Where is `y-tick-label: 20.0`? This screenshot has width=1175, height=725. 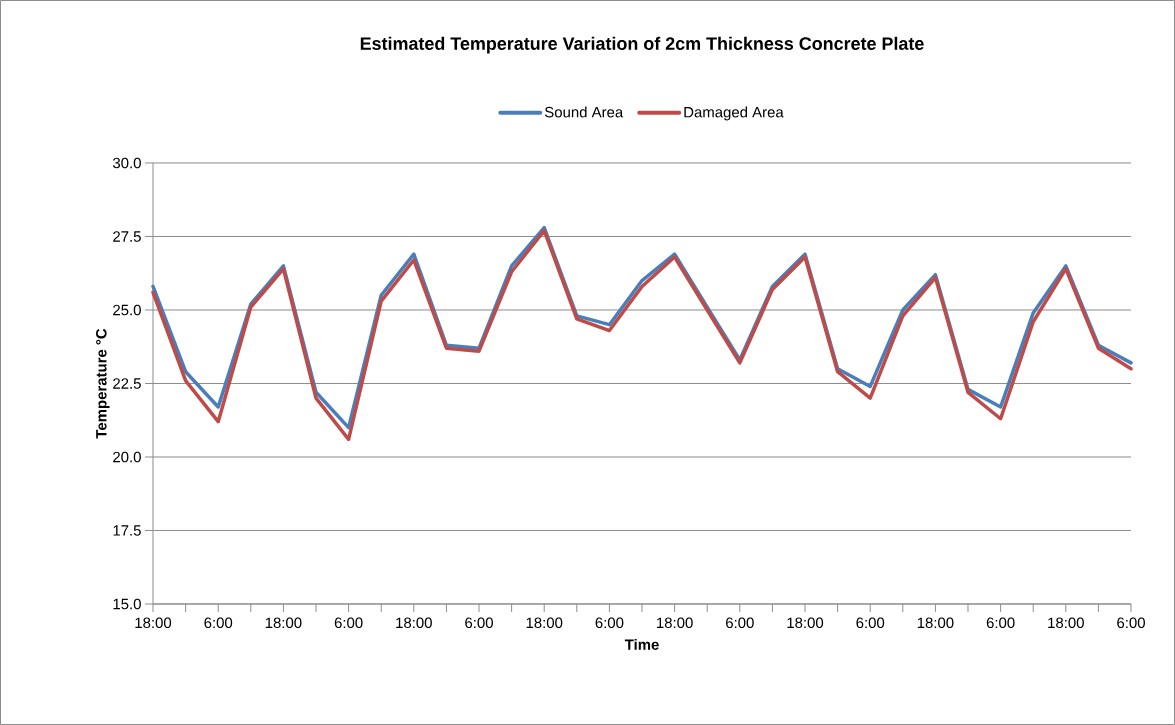 y-tick-label: 20.0 is located at coordinates (127, 457).